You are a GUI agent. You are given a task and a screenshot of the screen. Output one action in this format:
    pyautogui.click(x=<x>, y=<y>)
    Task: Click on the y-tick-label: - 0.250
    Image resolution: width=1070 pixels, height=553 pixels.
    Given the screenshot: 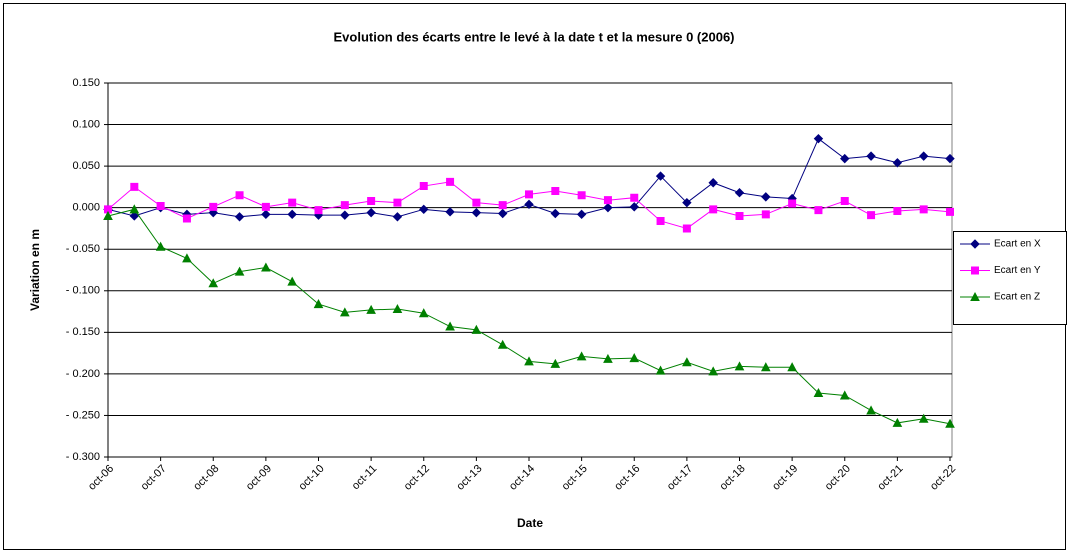 What is the action you would take?
    pyautogui.click(x=83, y=415)
    